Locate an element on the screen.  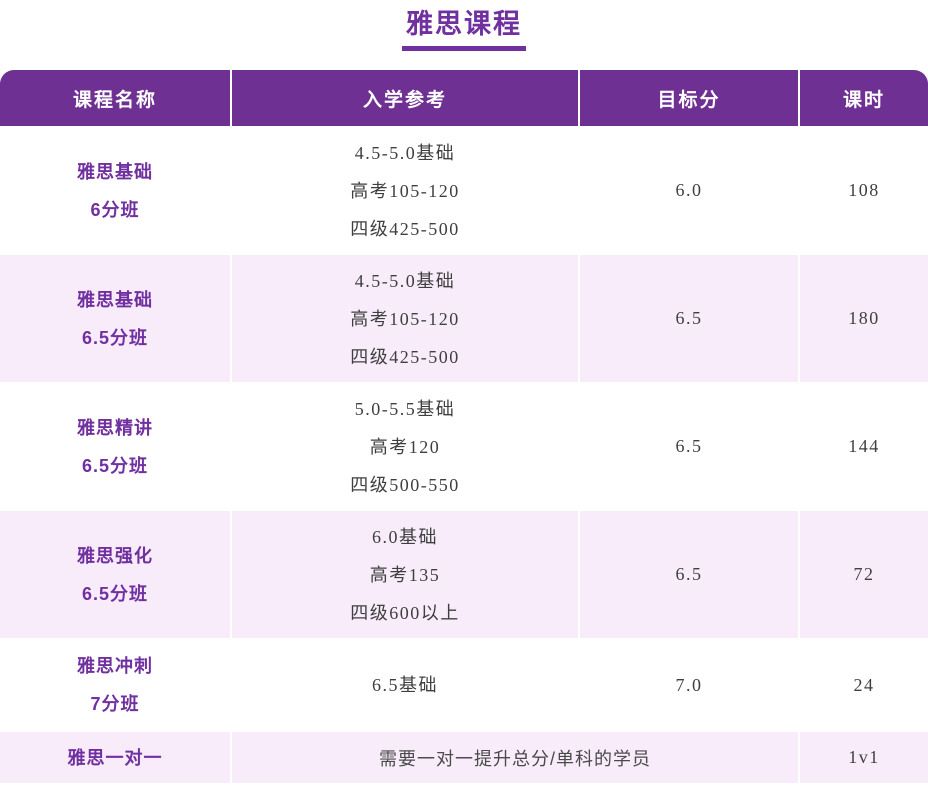
entry-line: 高考120 is located at coordinates (405, 446).